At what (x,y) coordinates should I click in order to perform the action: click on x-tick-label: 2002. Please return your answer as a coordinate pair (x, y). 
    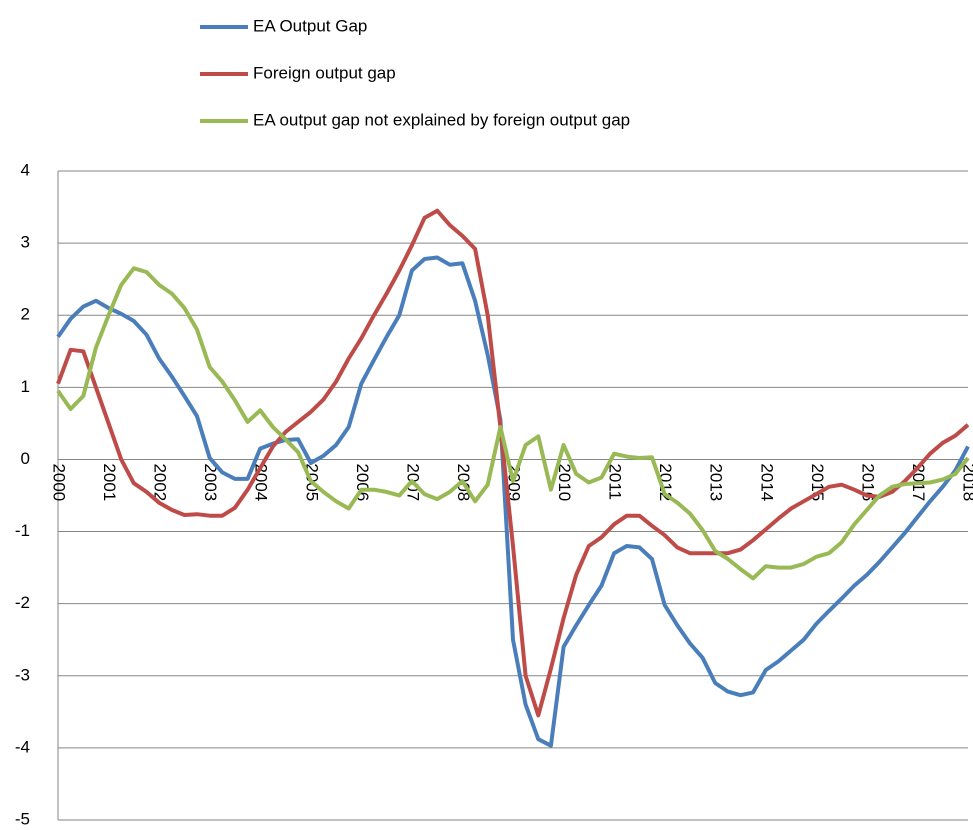
    Looking at the image, I should click on (160, 482).